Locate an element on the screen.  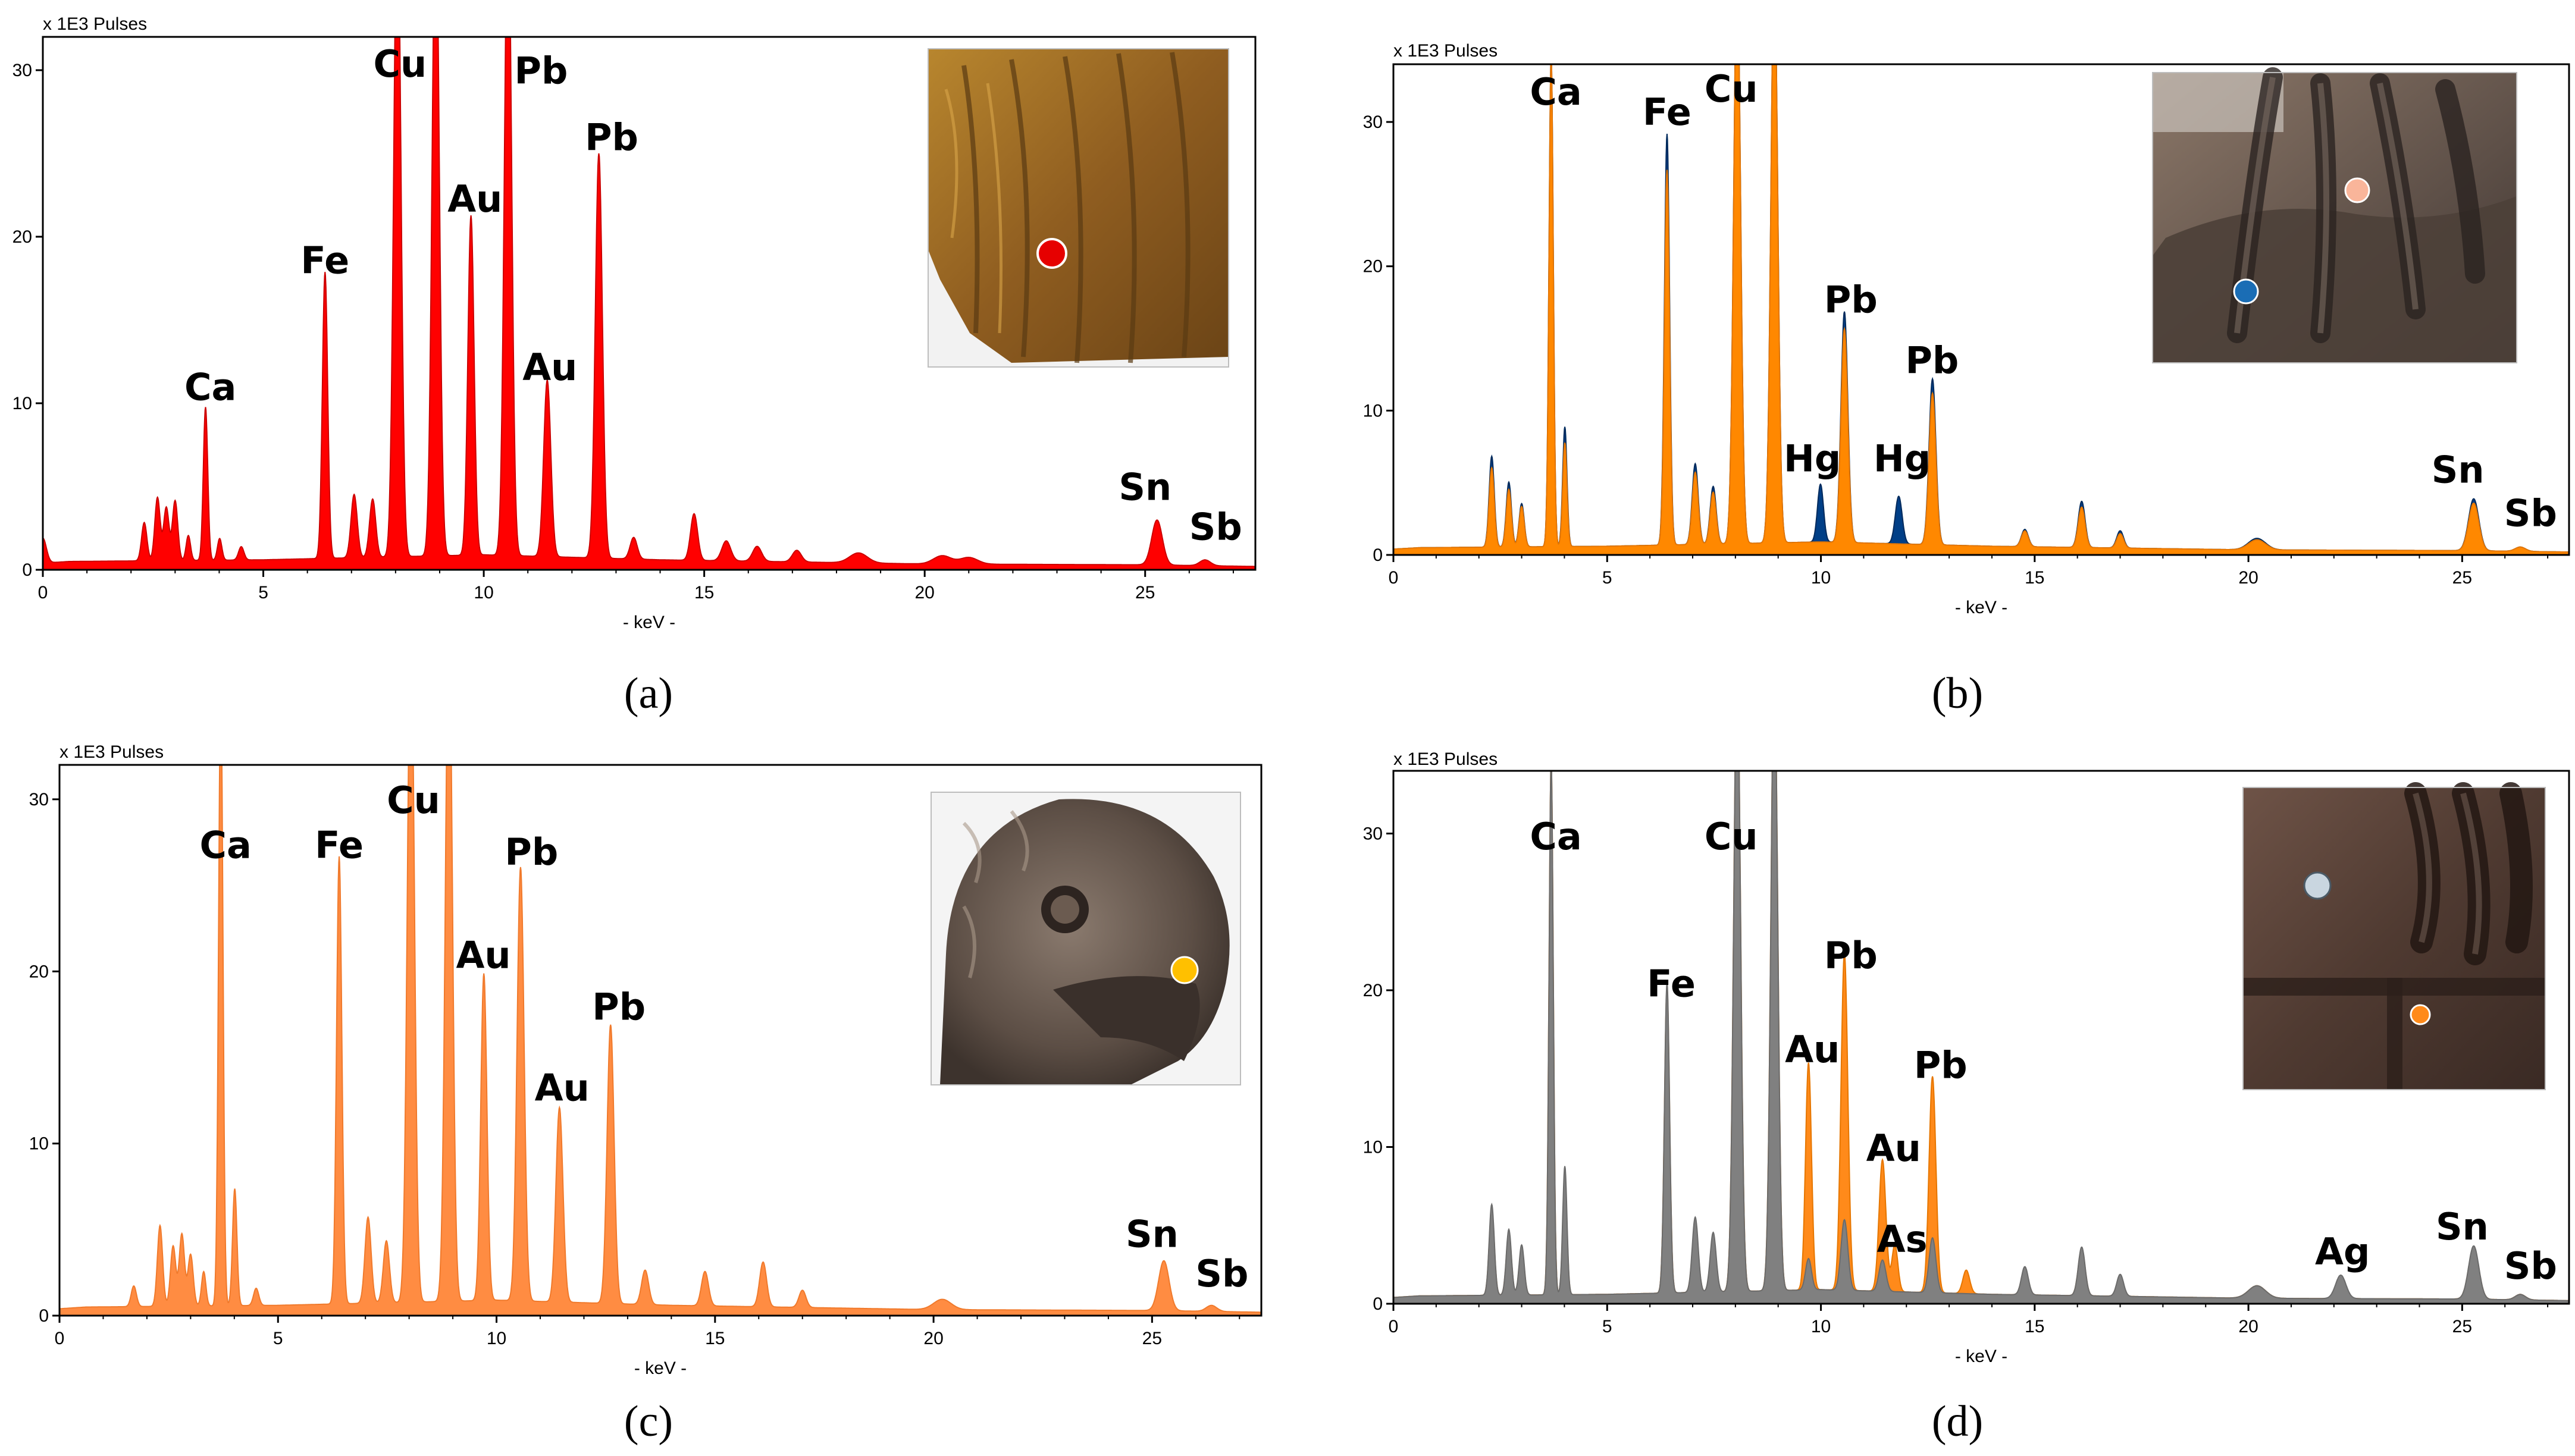
caption-a: (a) is located at coordinates (648, 693).